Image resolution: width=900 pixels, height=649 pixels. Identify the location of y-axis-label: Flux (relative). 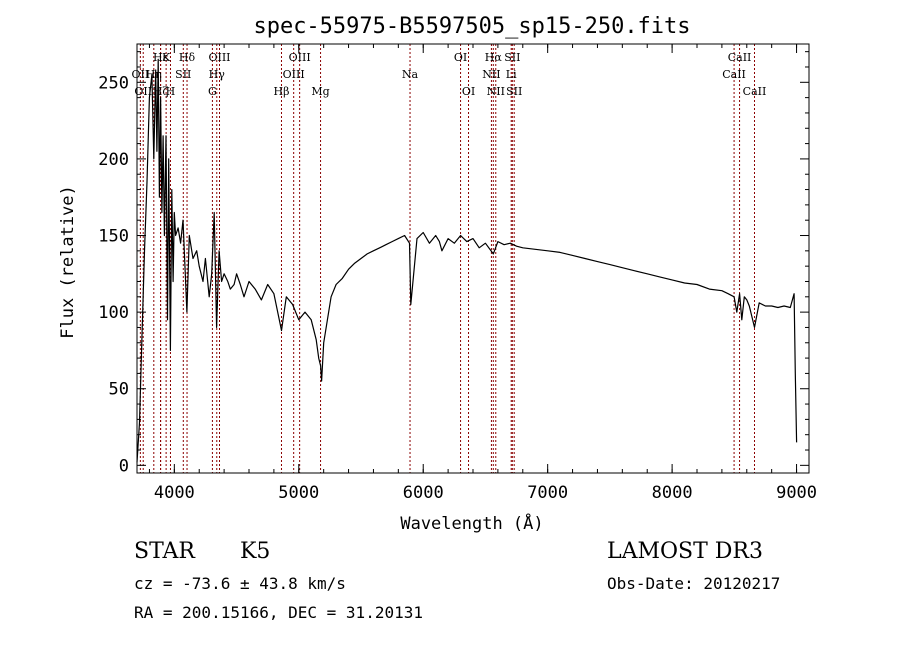
(68, 262).